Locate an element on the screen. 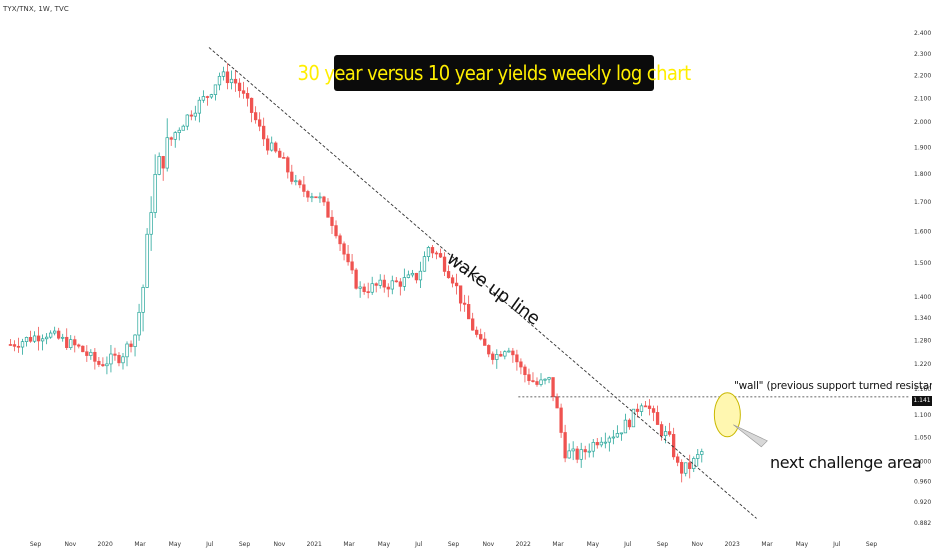 This screenshot has width=932, height=555. y-tick-label: 2.200 is located at coordinates (922, 76).